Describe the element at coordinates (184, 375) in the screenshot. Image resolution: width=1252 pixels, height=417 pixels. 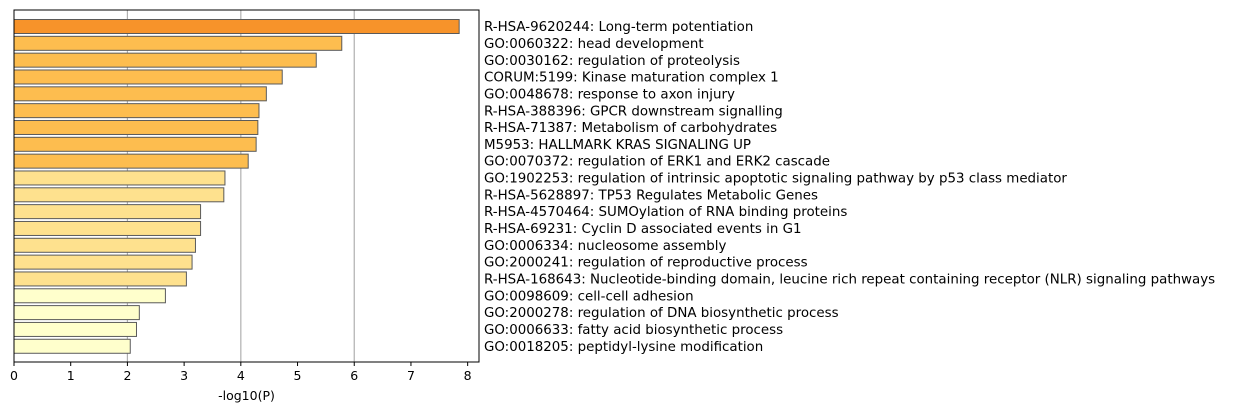
I see `x-tick-label: 3` at that location.